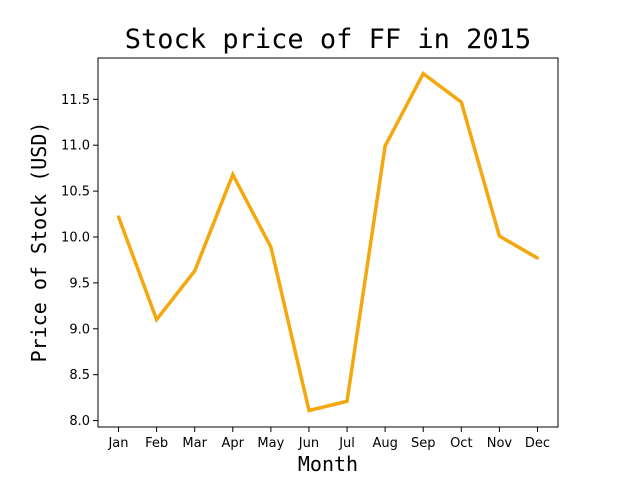  Describe the element at coordinates (75, 100) in the screenshot. I see `y-tick-label: 11.5` at that location.